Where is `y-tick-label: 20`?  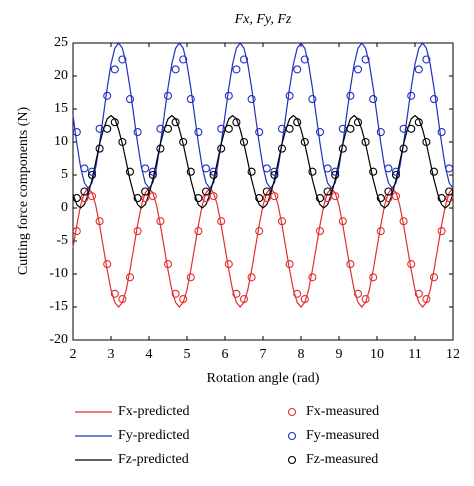 y-tick-label: 20 is located at coordinates (61, 75).